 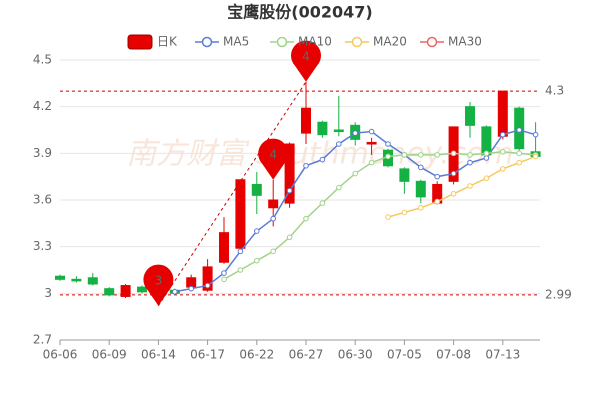 I want to click on x-tick-label: 07-08, so click(x=453, y=355).